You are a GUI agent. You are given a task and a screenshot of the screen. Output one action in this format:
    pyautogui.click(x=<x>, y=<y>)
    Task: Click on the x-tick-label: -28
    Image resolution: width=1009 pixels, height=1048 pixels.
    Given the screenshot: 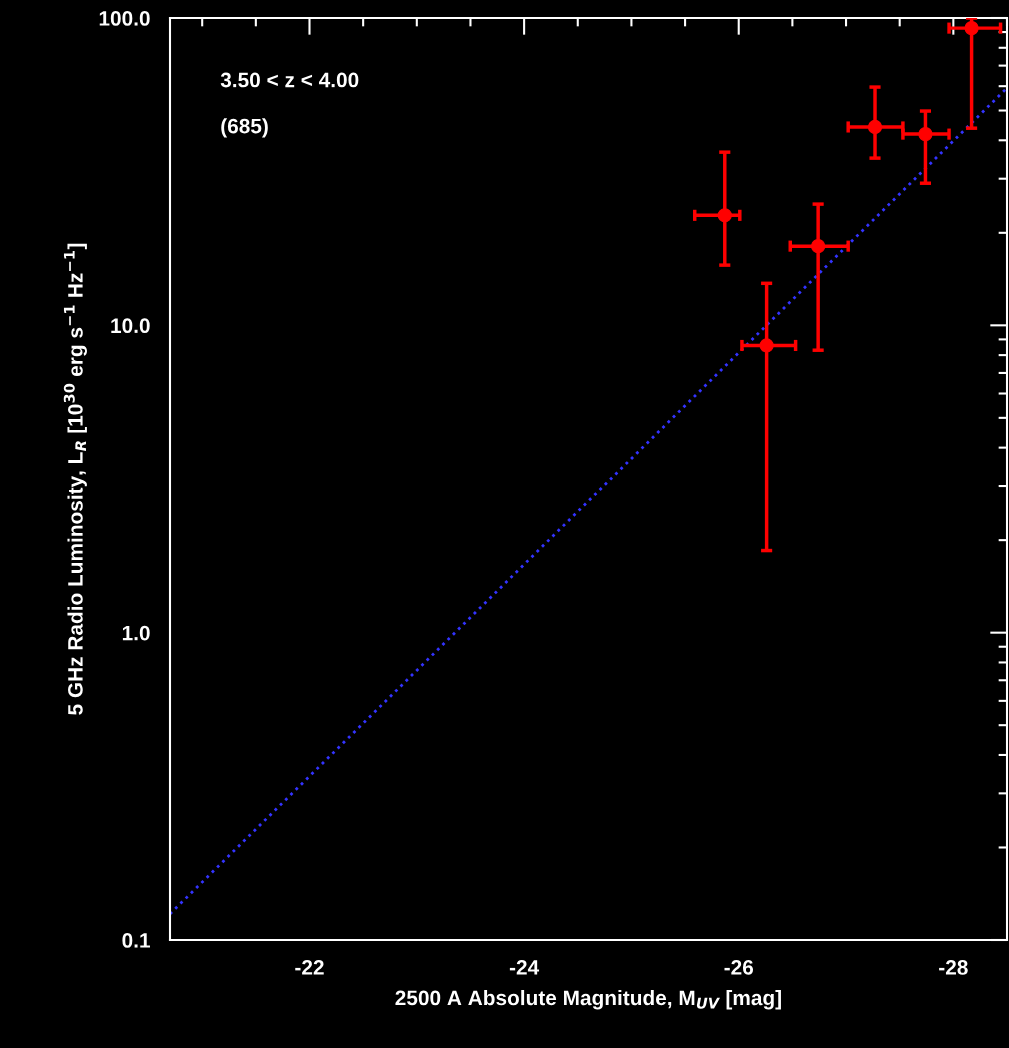 What is the action you would take?
    pyautogui.click(x=953, y=967)
    